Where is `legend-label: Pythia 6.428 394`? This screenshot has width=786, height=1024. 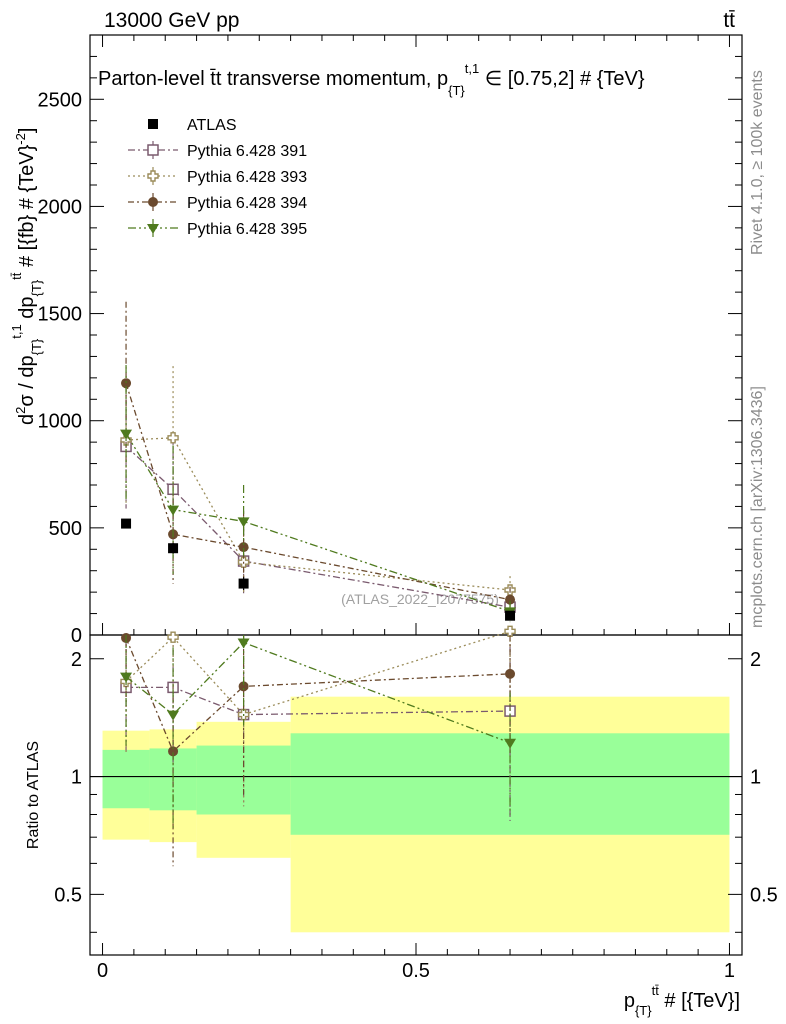
legend-label: Pythia 6.428 394 is located at coordinates (247, 203).